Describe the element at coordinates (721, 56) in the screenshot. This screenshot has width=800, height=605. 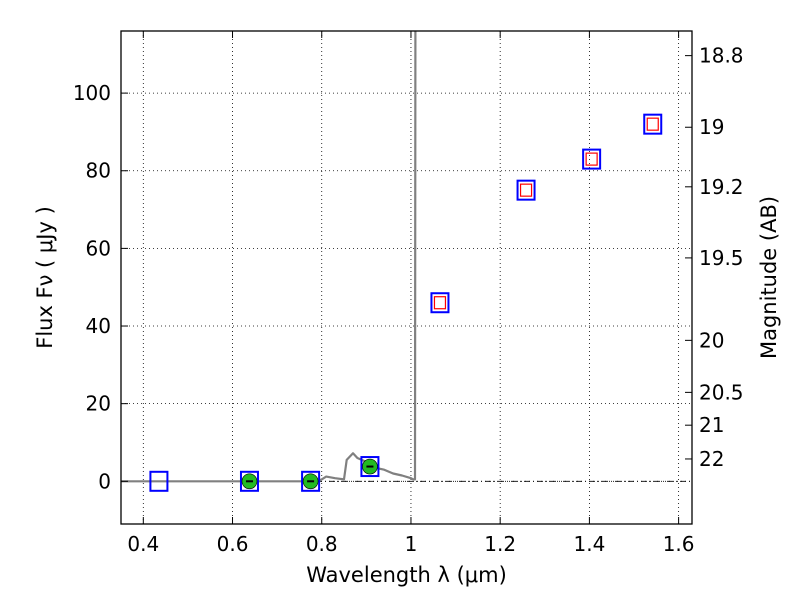
I see `right-tick-label: 18.8` at that location.